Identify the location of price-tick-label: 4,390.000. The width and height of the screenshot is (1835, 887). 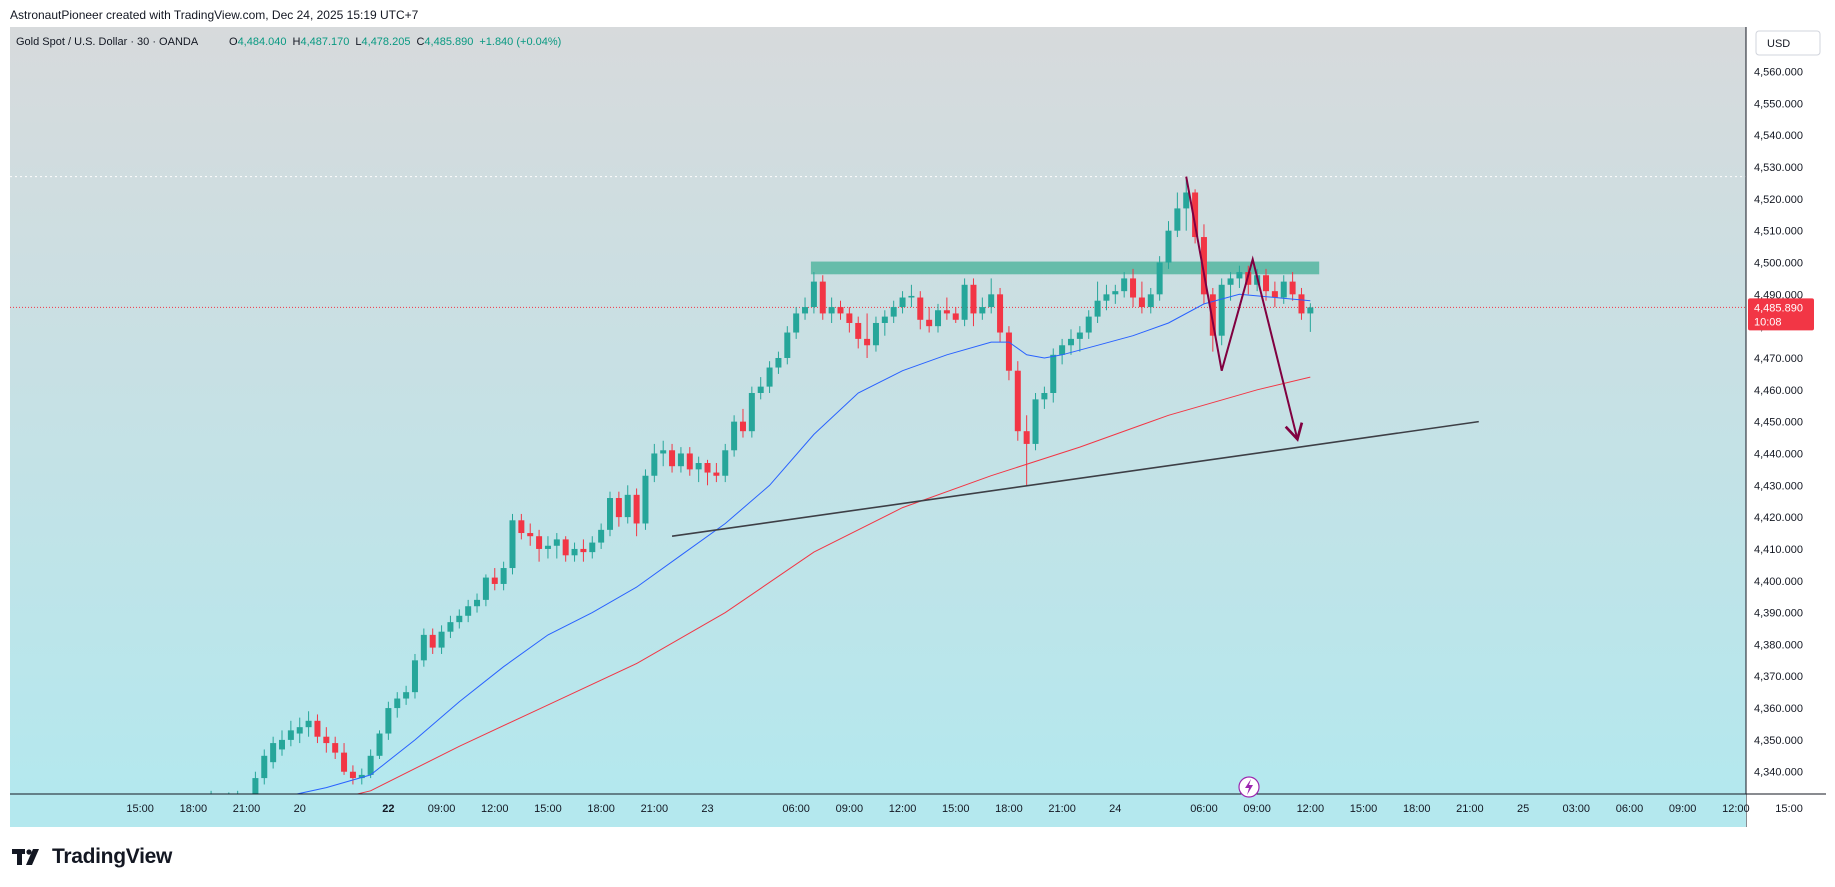
(1778, 614).